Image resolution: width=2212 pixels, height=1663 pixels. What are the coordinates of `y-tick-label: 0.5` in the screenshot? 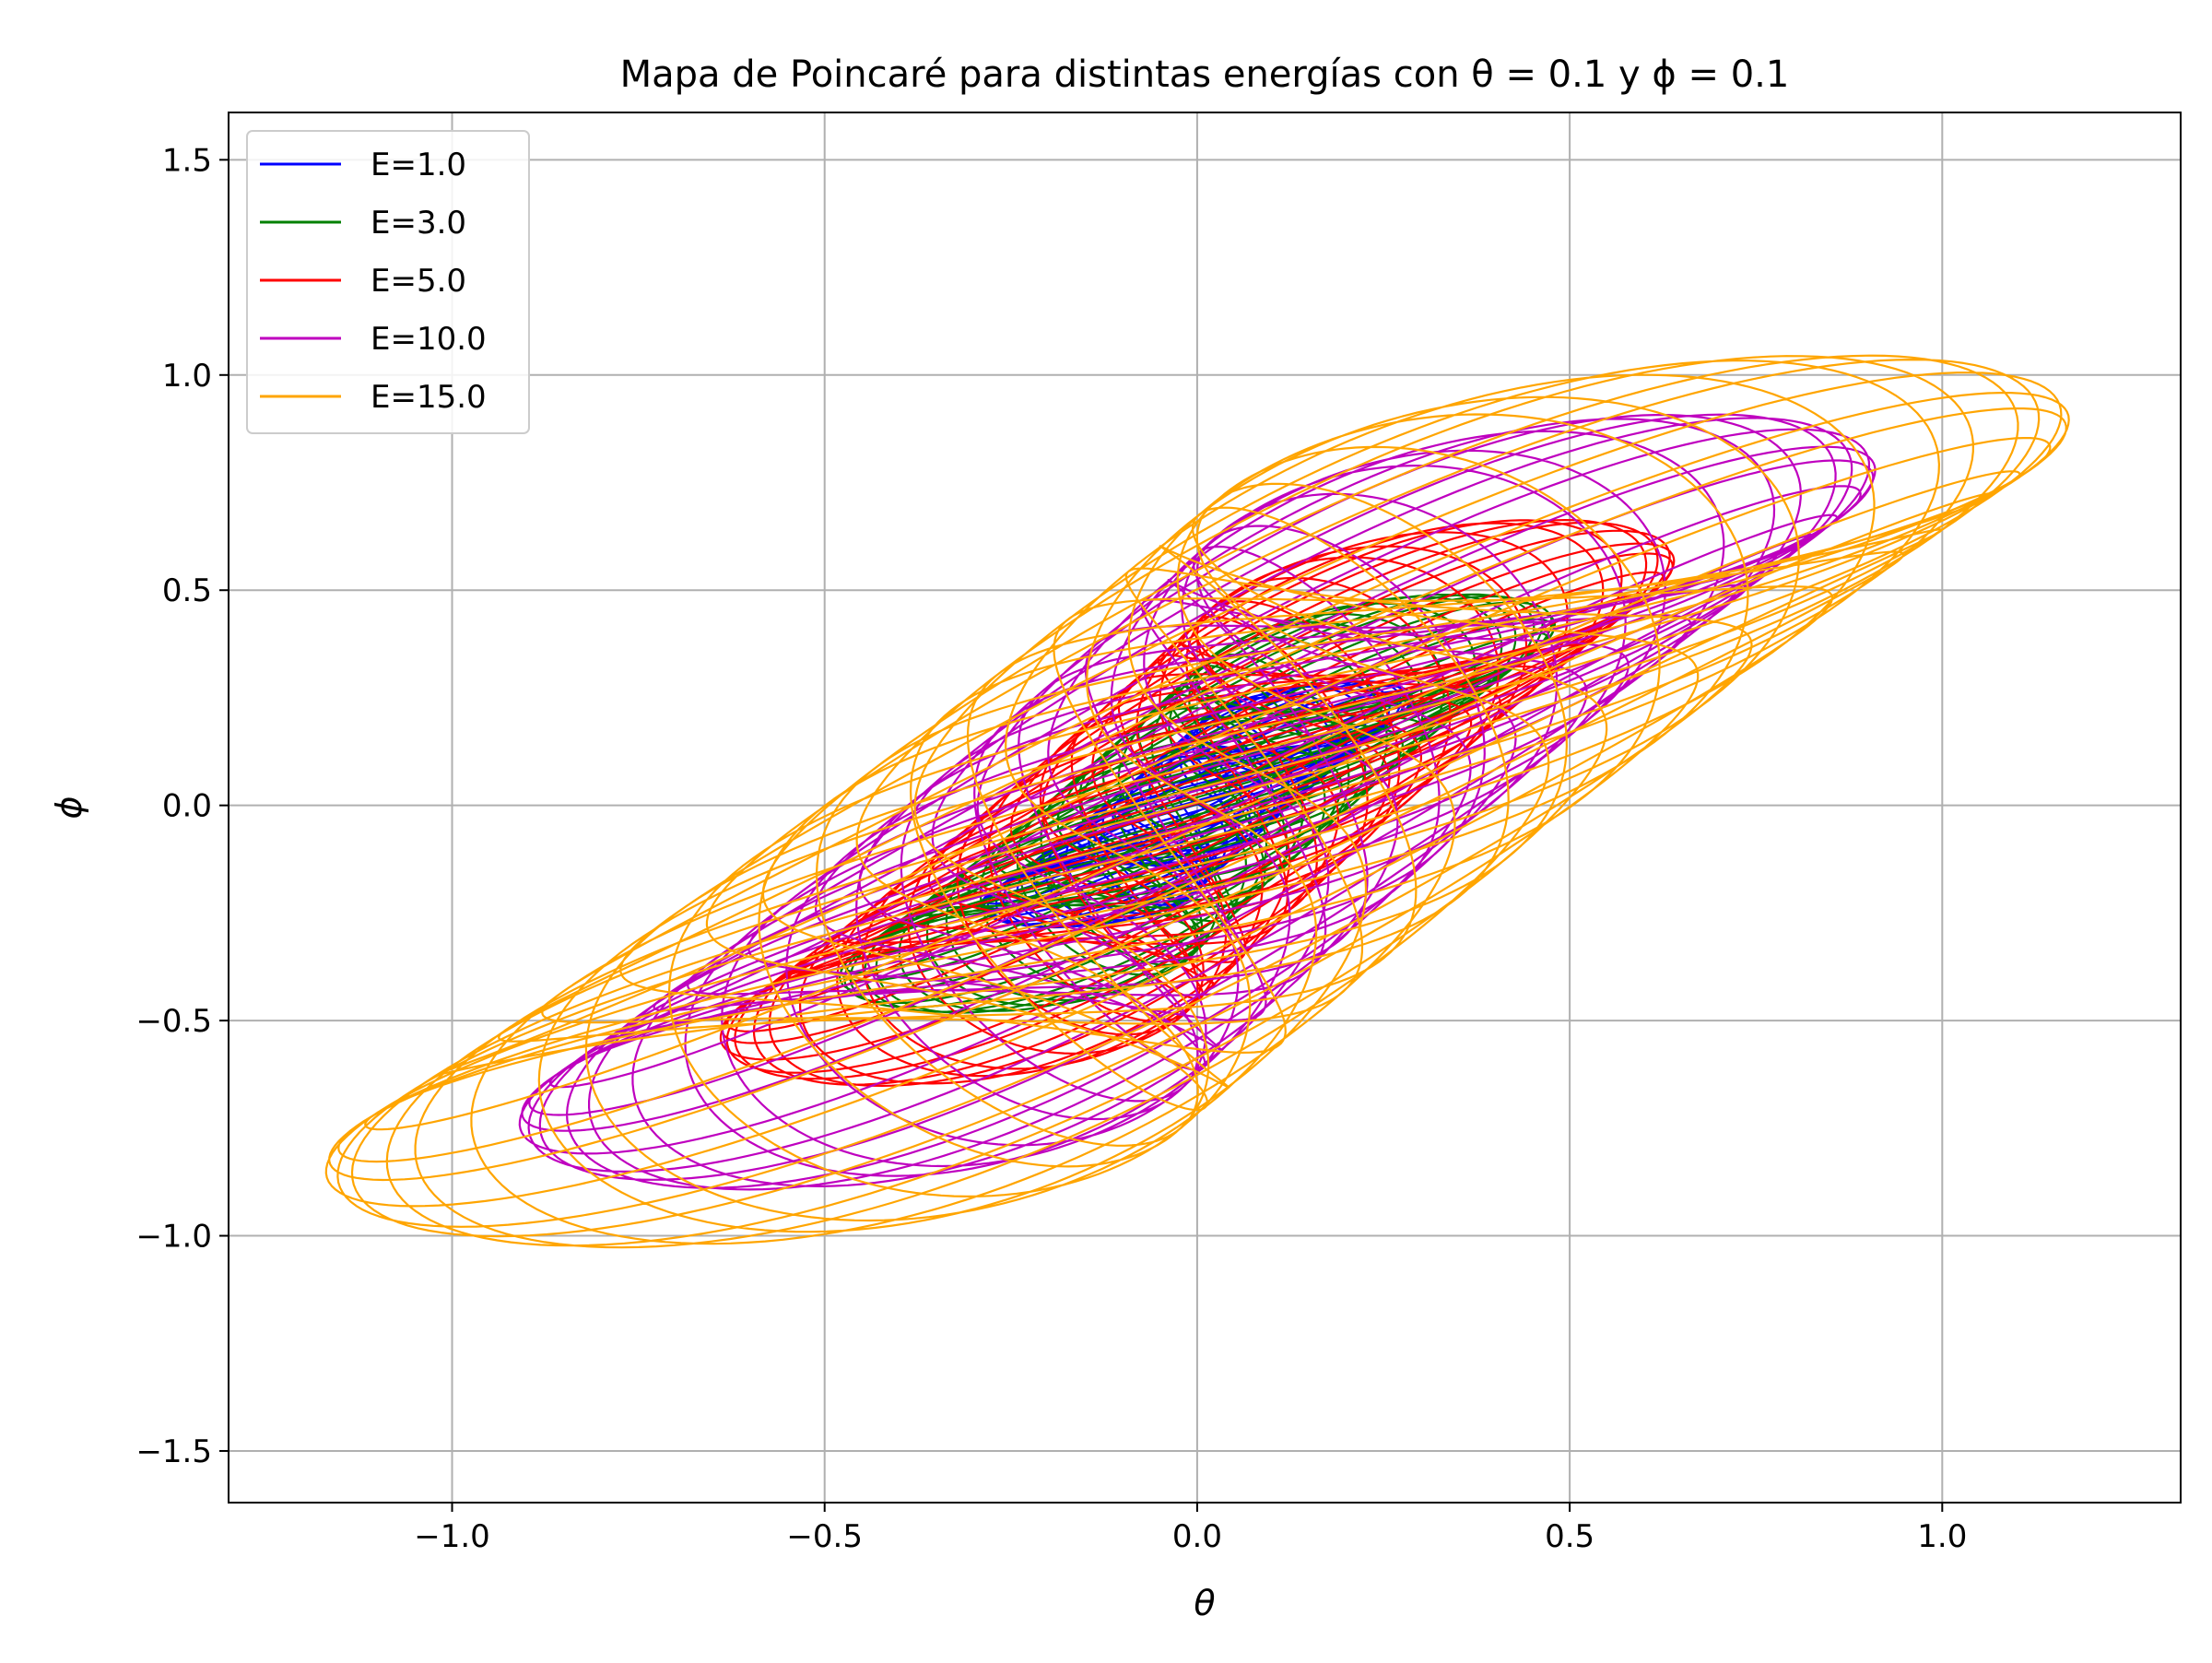 It's located at (187, 590).